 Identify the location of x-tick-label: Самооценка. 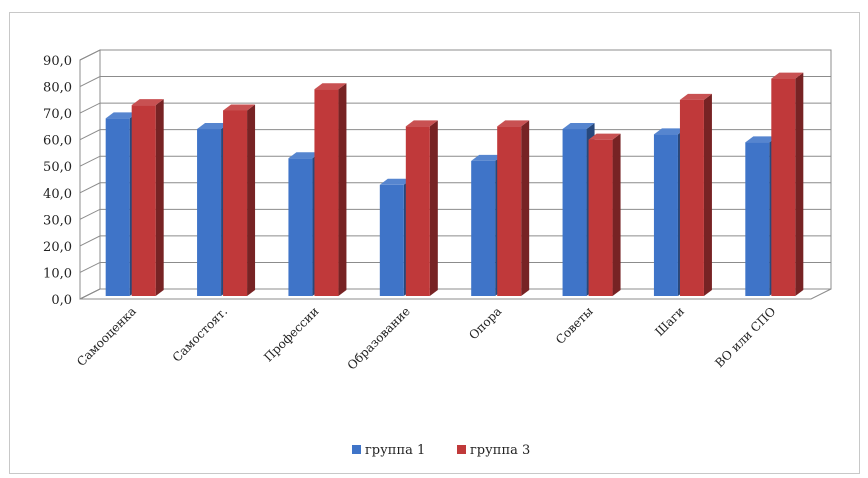
(106, 336).